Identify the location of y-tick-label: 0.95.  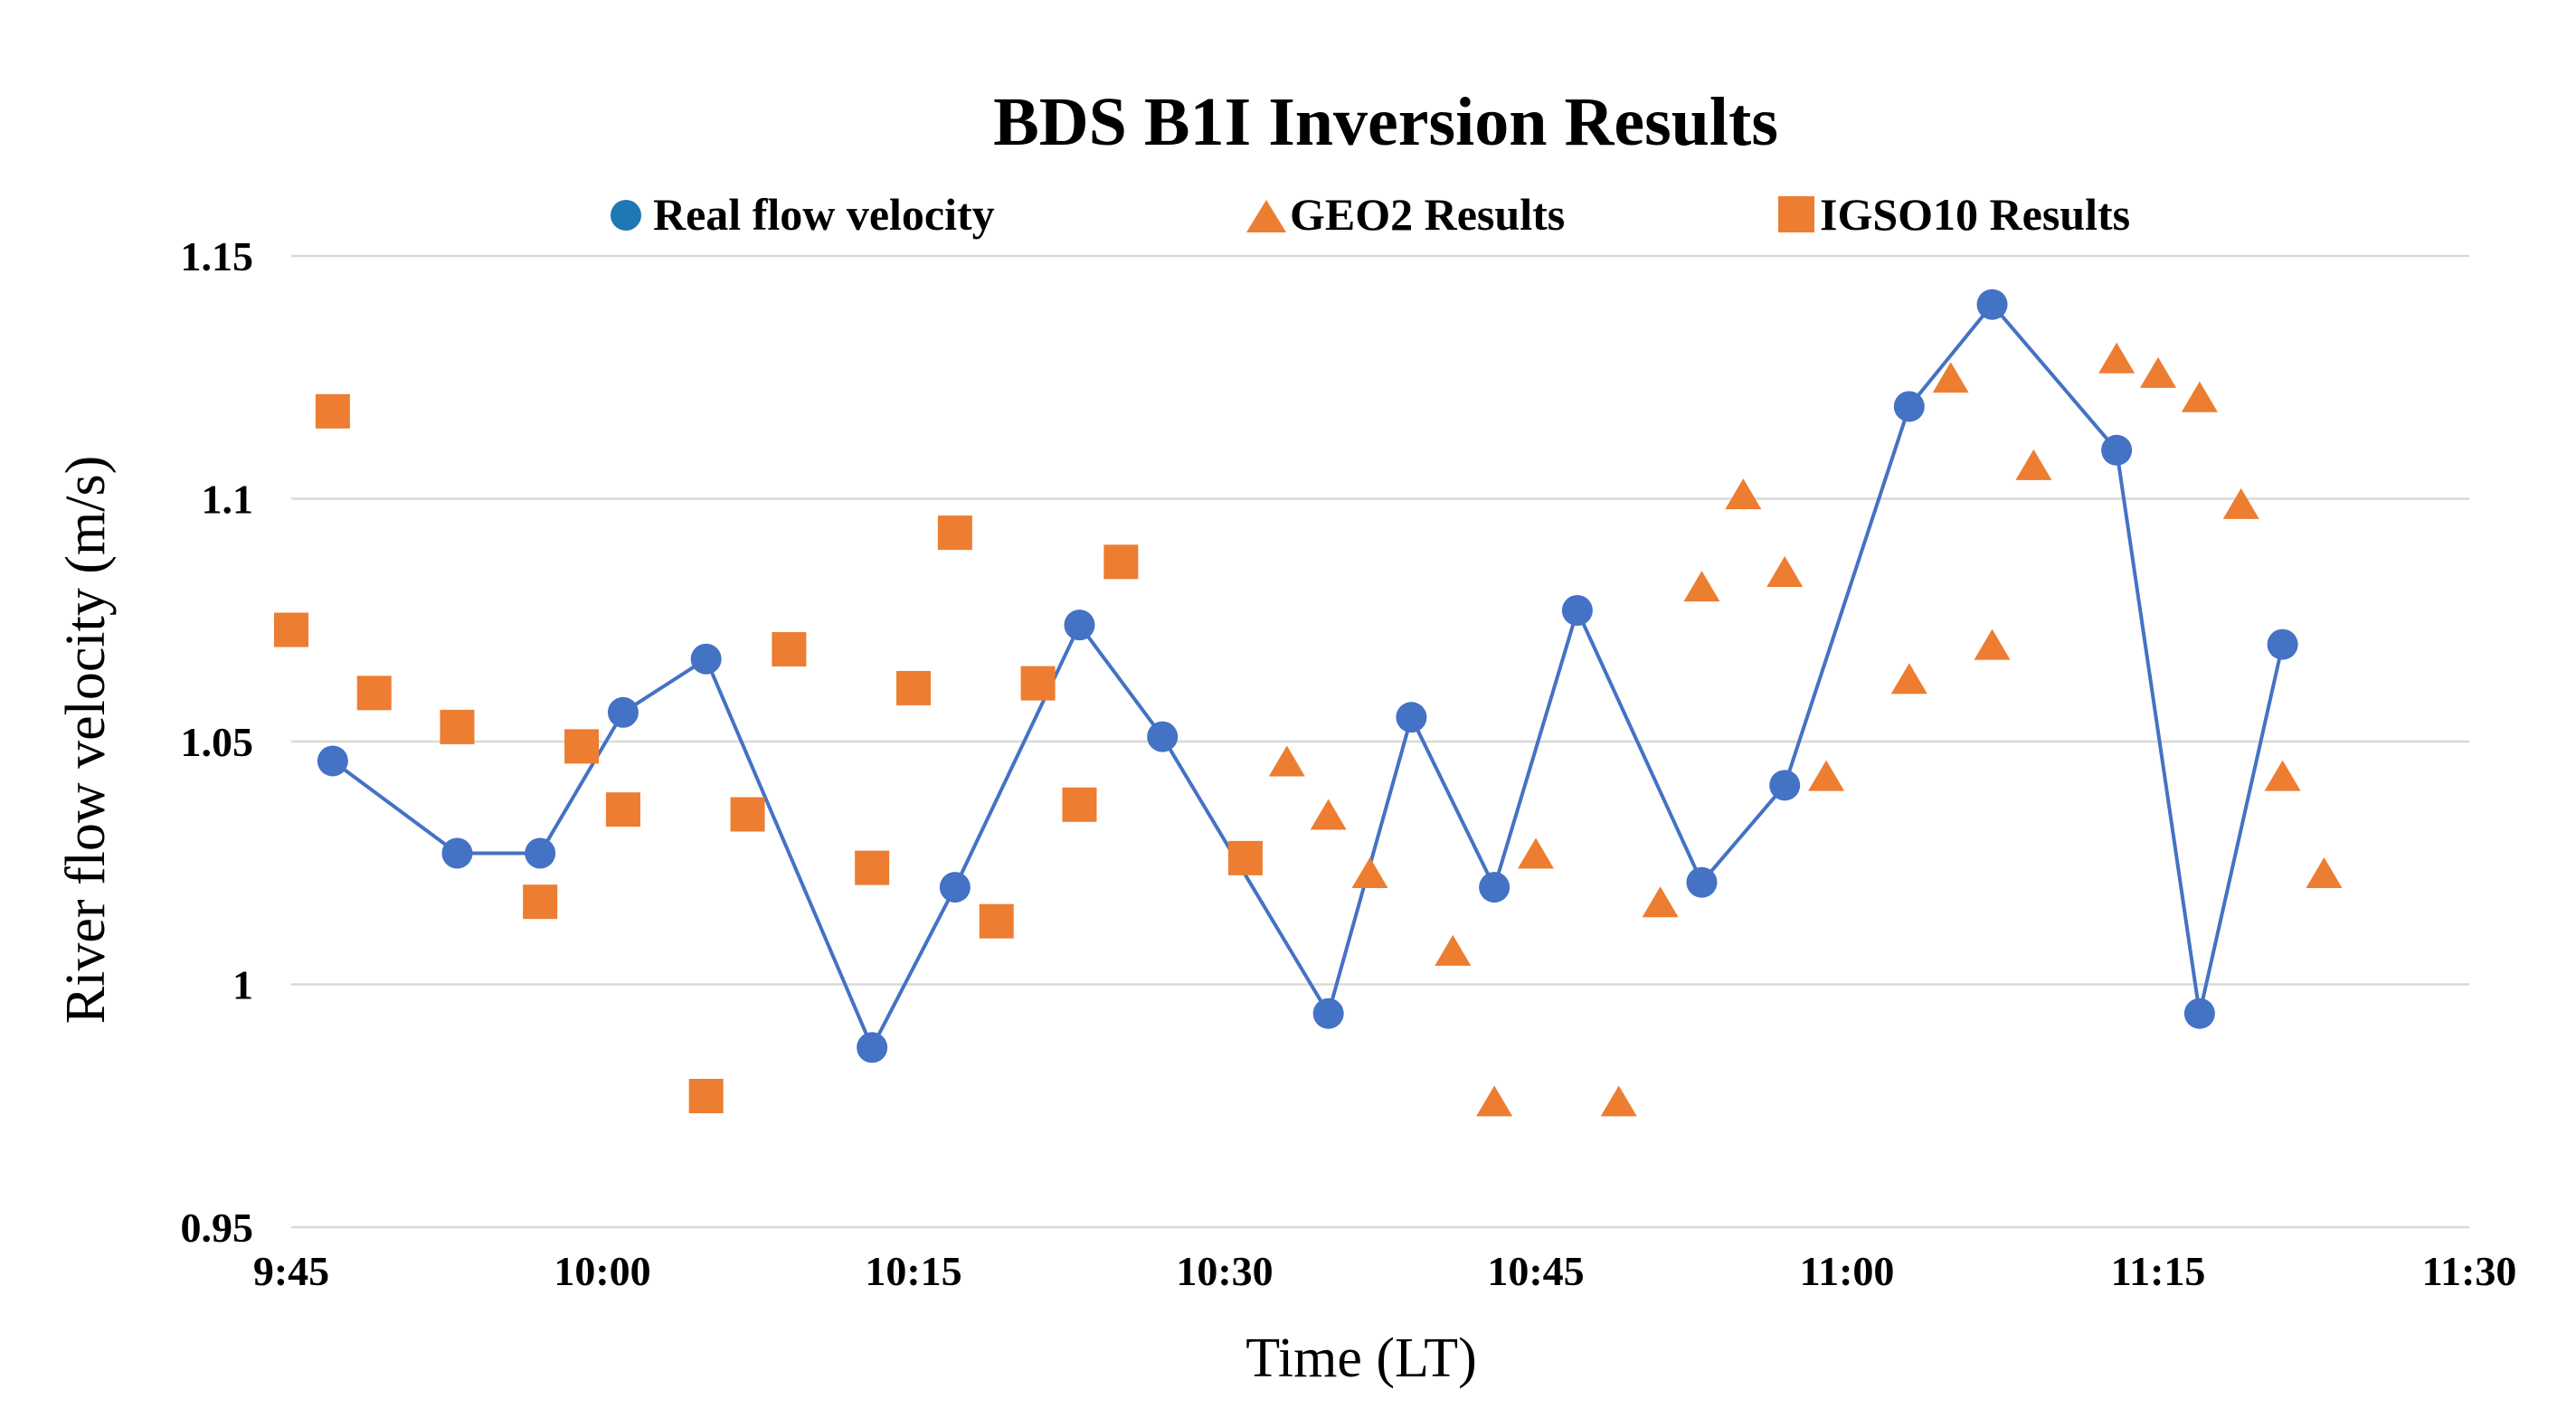
(218, 1228).